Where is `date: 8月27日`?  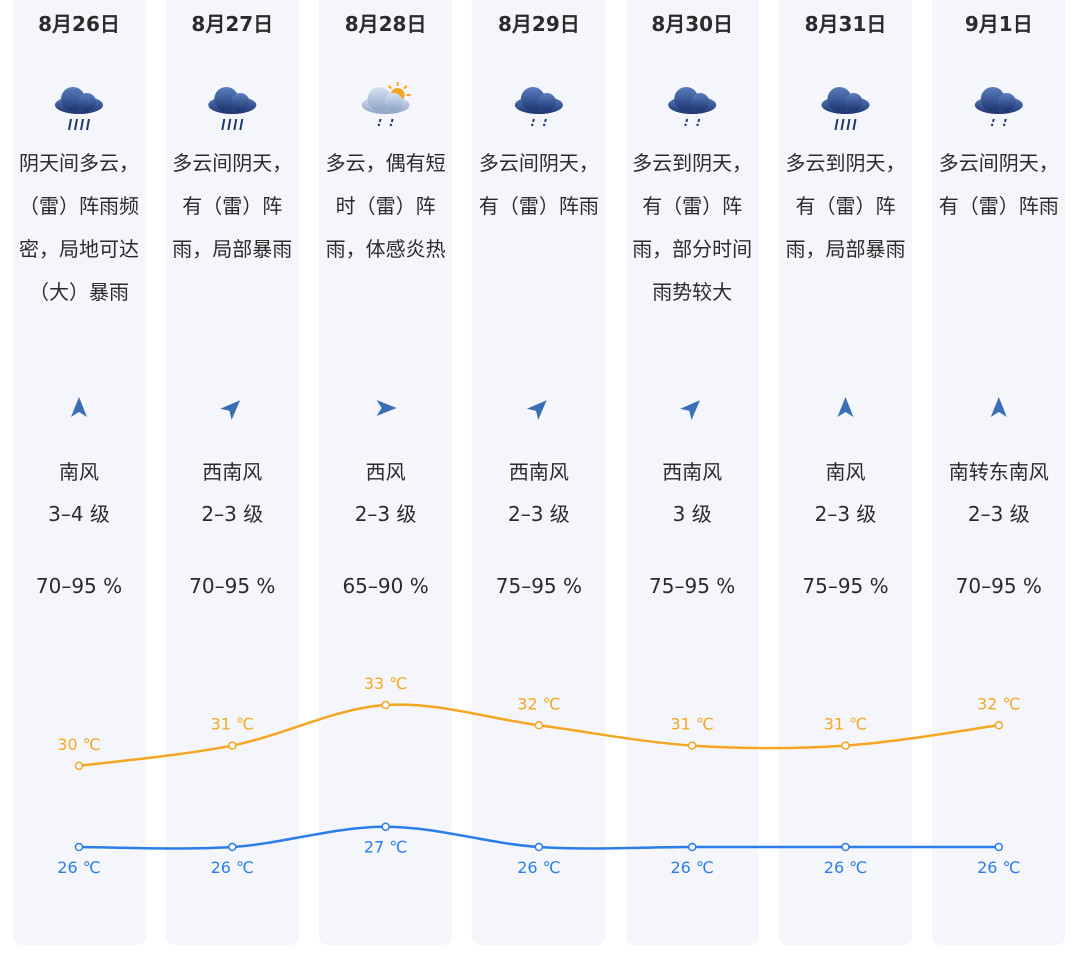 date: 8月27日 is located at coordinates (232, 24).